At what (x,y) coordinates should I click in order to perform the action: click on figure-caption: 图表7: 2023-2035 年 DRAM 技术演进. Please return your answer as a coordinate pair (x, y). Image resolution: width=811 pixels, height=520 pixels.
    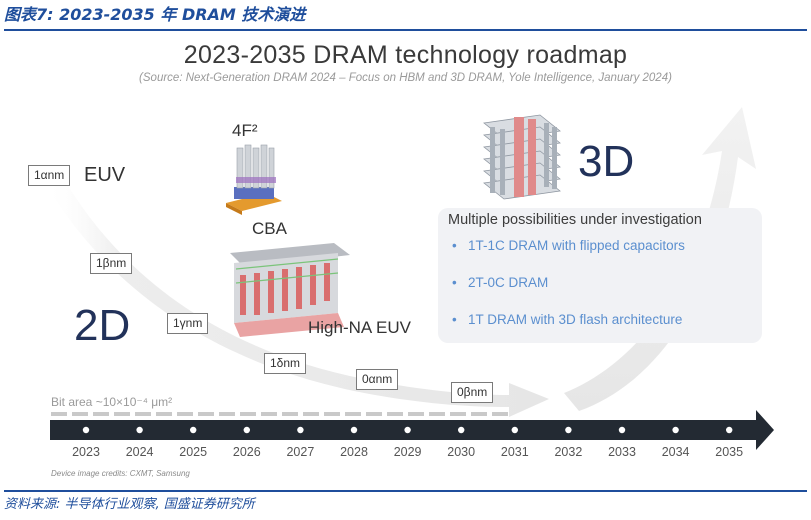
    Looking at the image, I should click on (405, 16).